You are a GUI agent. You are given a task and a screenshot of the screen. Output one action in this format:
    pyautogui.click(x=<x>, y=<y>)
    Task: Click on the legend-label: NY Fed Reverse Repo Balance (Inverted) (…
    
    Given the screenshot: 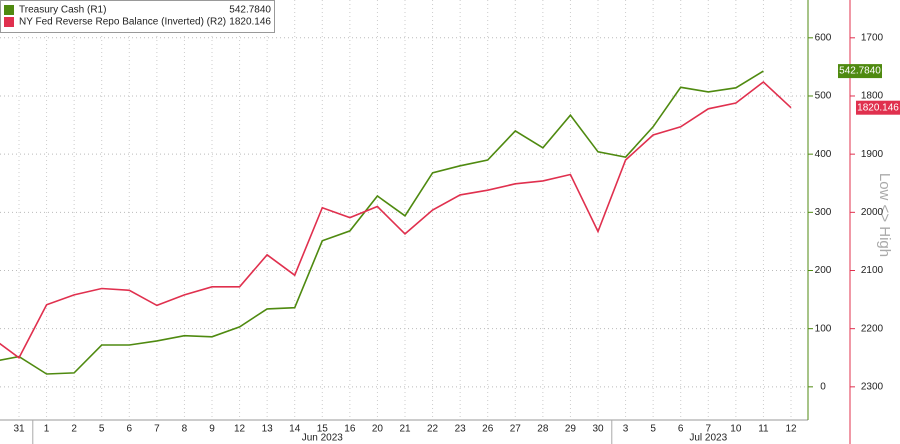 What is the action you would take?
    pyautogui.click(x=122, y=22)
    